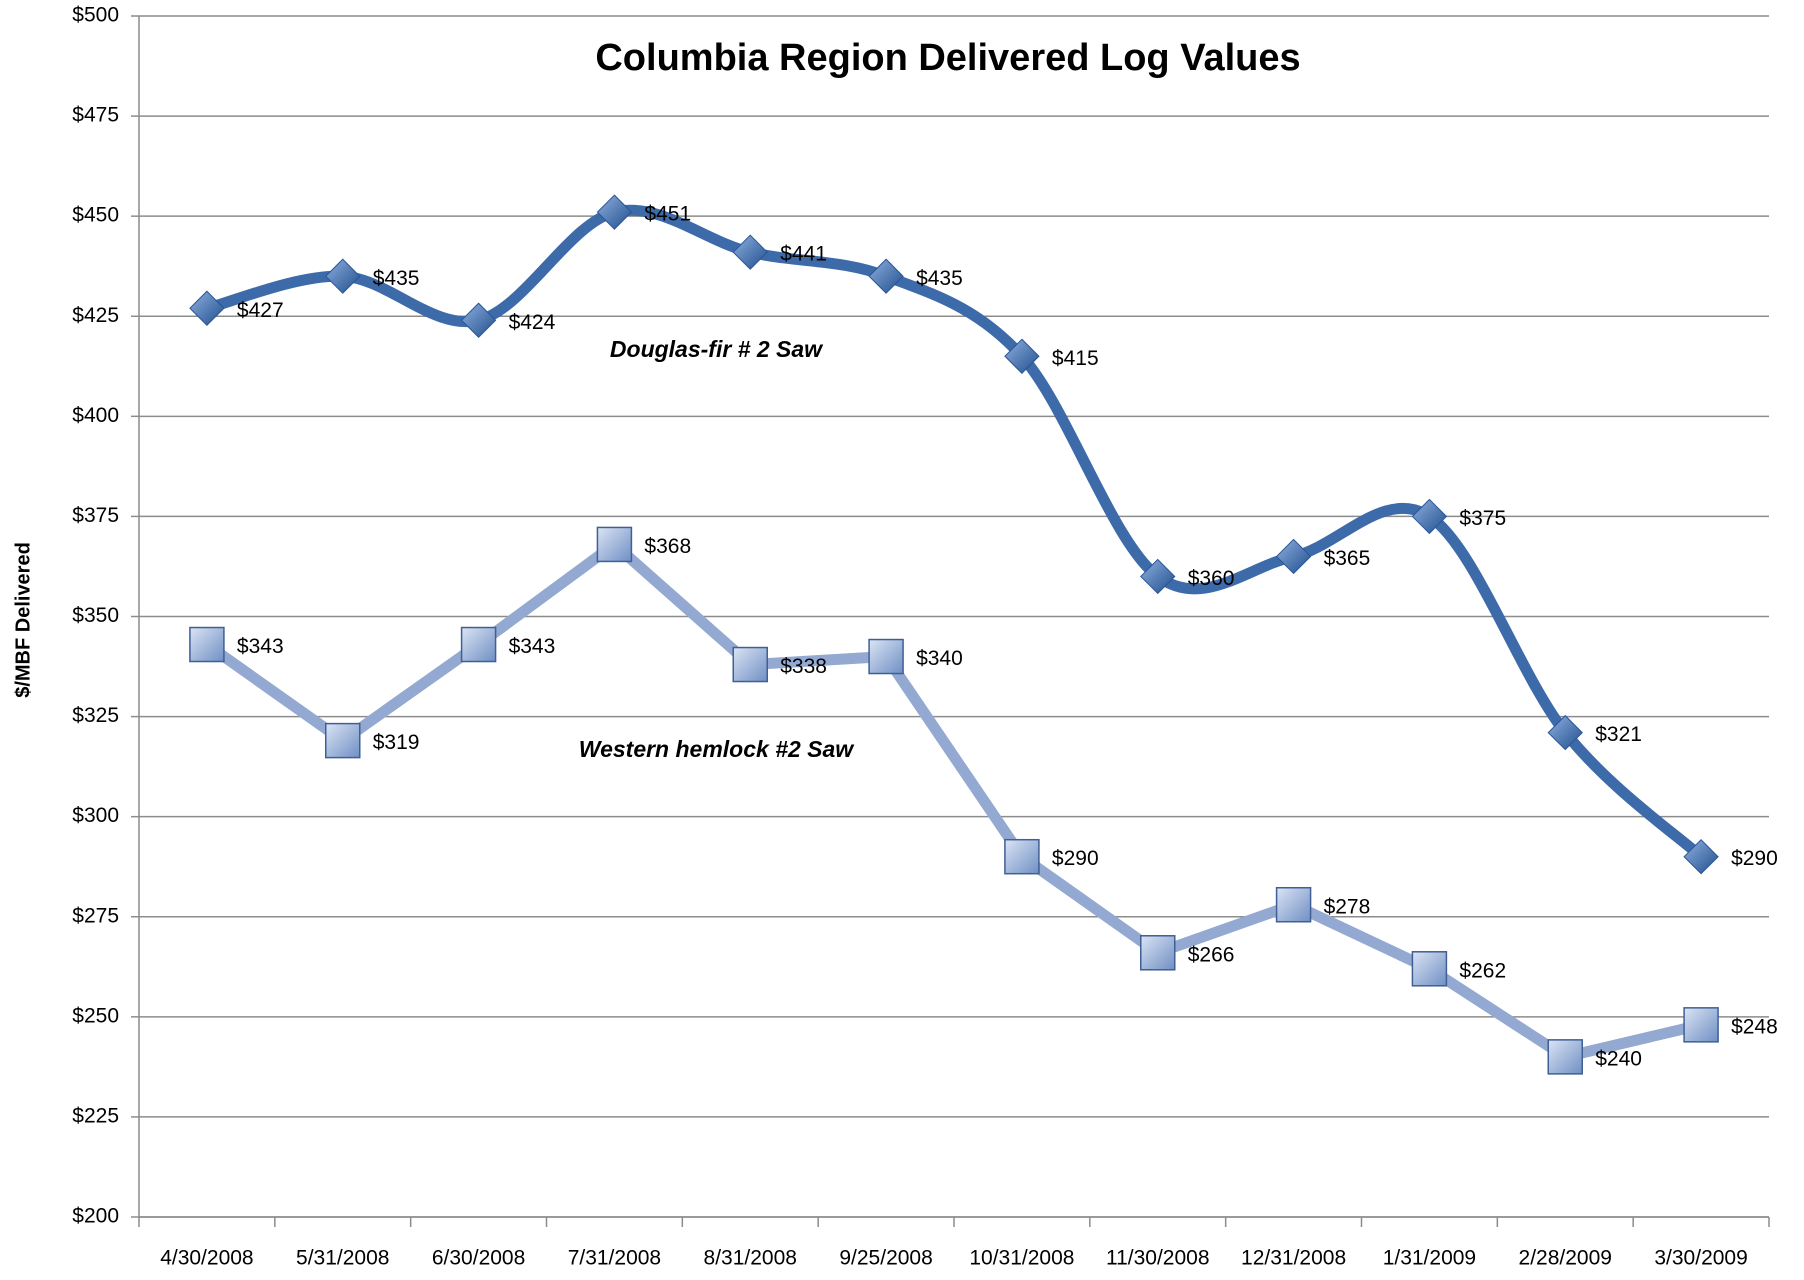 This screenshot has height=1280, width=1804. I want to click on y-tick-label: $475, so click(95, 115).